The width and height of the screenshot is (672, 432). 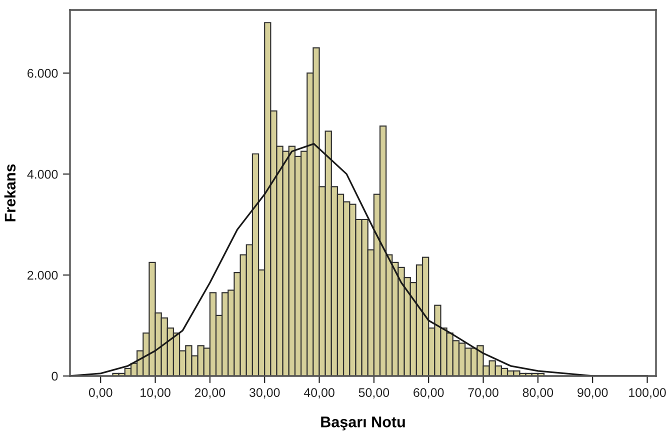 What do you see at coordinates (43, 73) in the screenshot?
I see `y-tick-label: 6.000` at bounding box center [43, 73].